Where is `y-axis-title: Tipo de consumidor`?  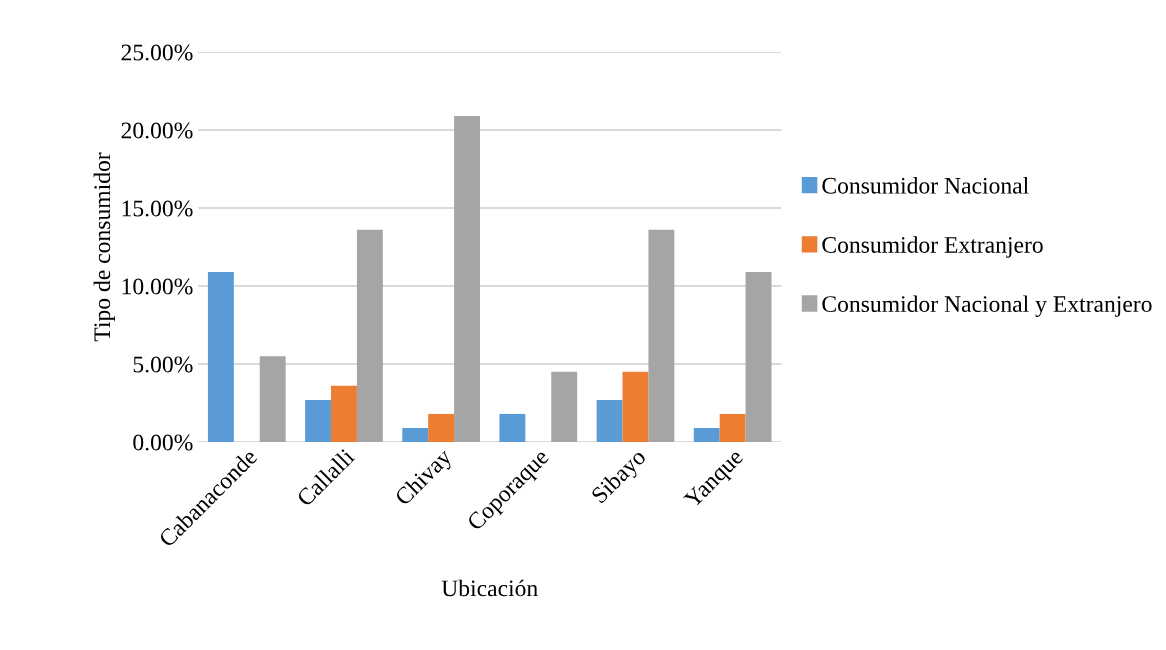
y-axis-title: Tipo de consumidor is located at coordinates (104, 247).